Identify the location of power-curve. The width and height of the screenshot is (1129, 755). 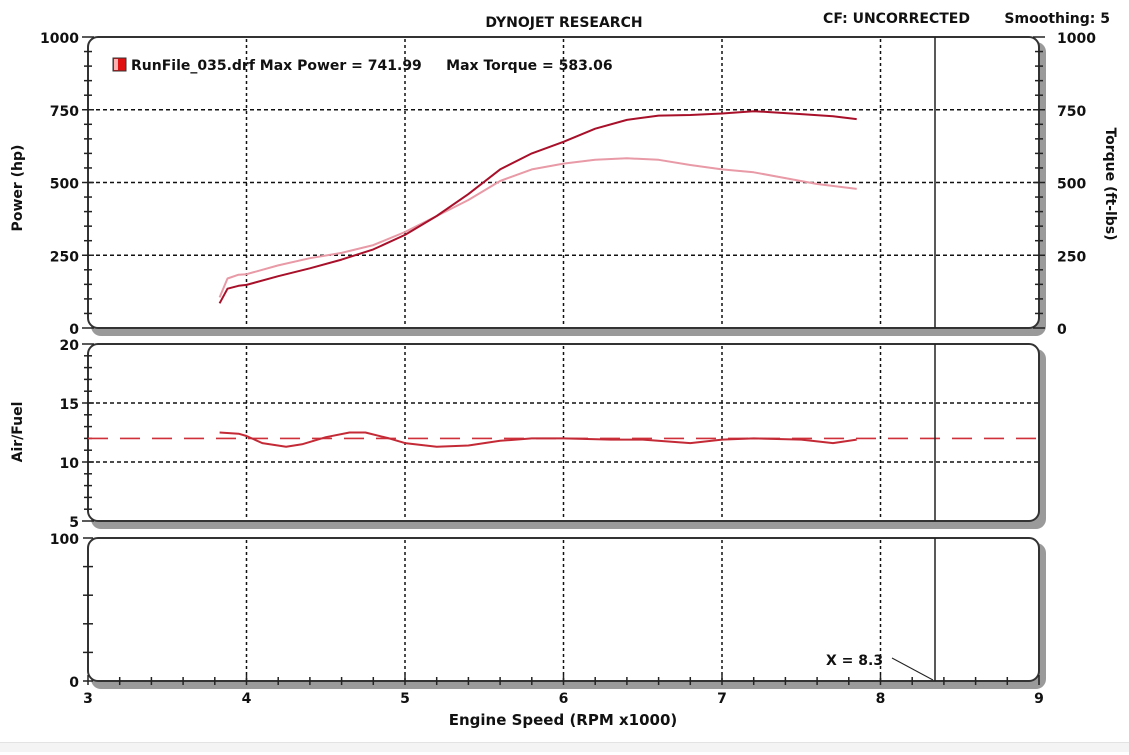
(537, 207).